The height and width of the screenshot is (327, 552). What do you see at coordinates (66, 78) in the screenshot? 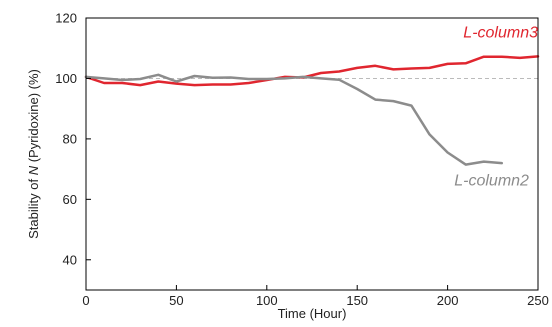
I see `y-tick-label: 100` at bounding box center [66, 78].